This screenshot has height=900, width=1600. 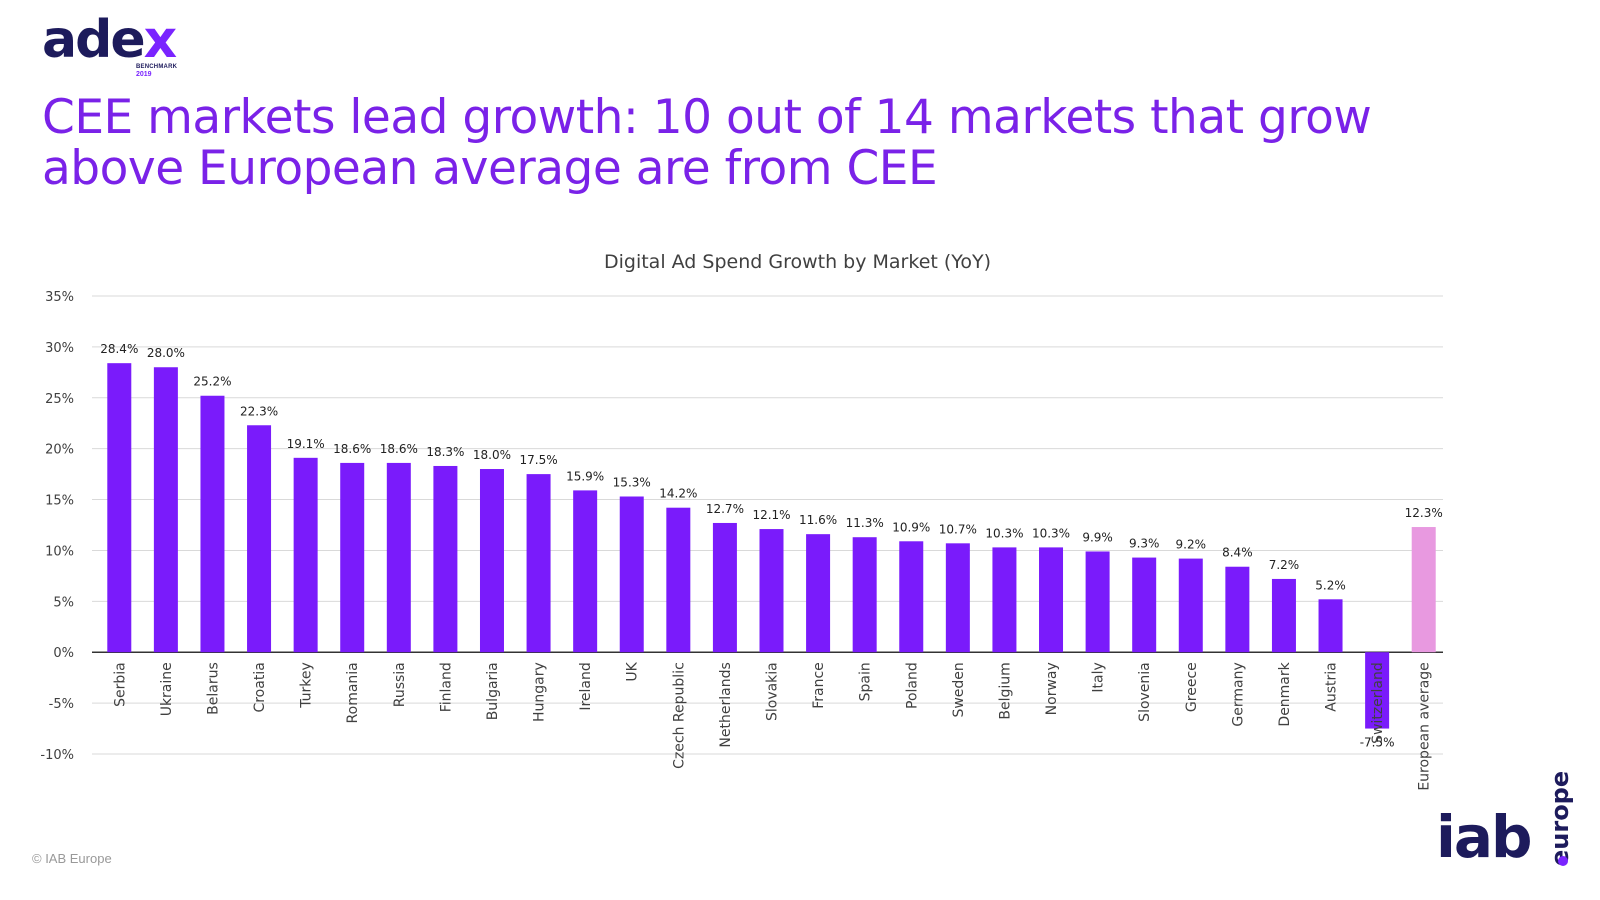 What do you see at coordinates (63, 602) in the screenshot?
I see `y-tick-label: 5%` at bounding box center [63, 602].